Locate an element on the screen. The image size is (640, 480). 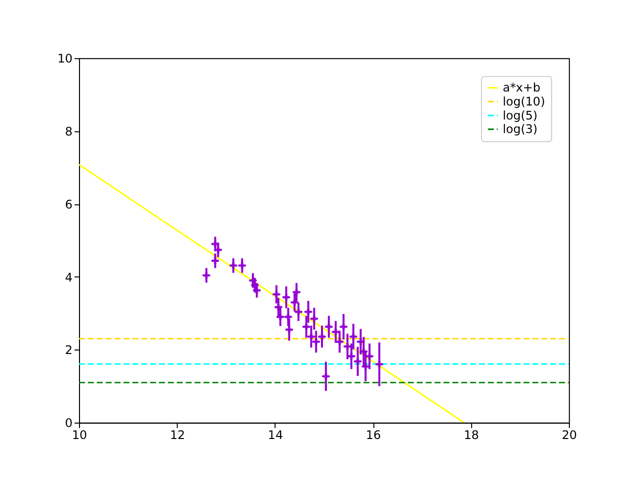
y-tick-label: 2 is located at coordinates (69, 350).